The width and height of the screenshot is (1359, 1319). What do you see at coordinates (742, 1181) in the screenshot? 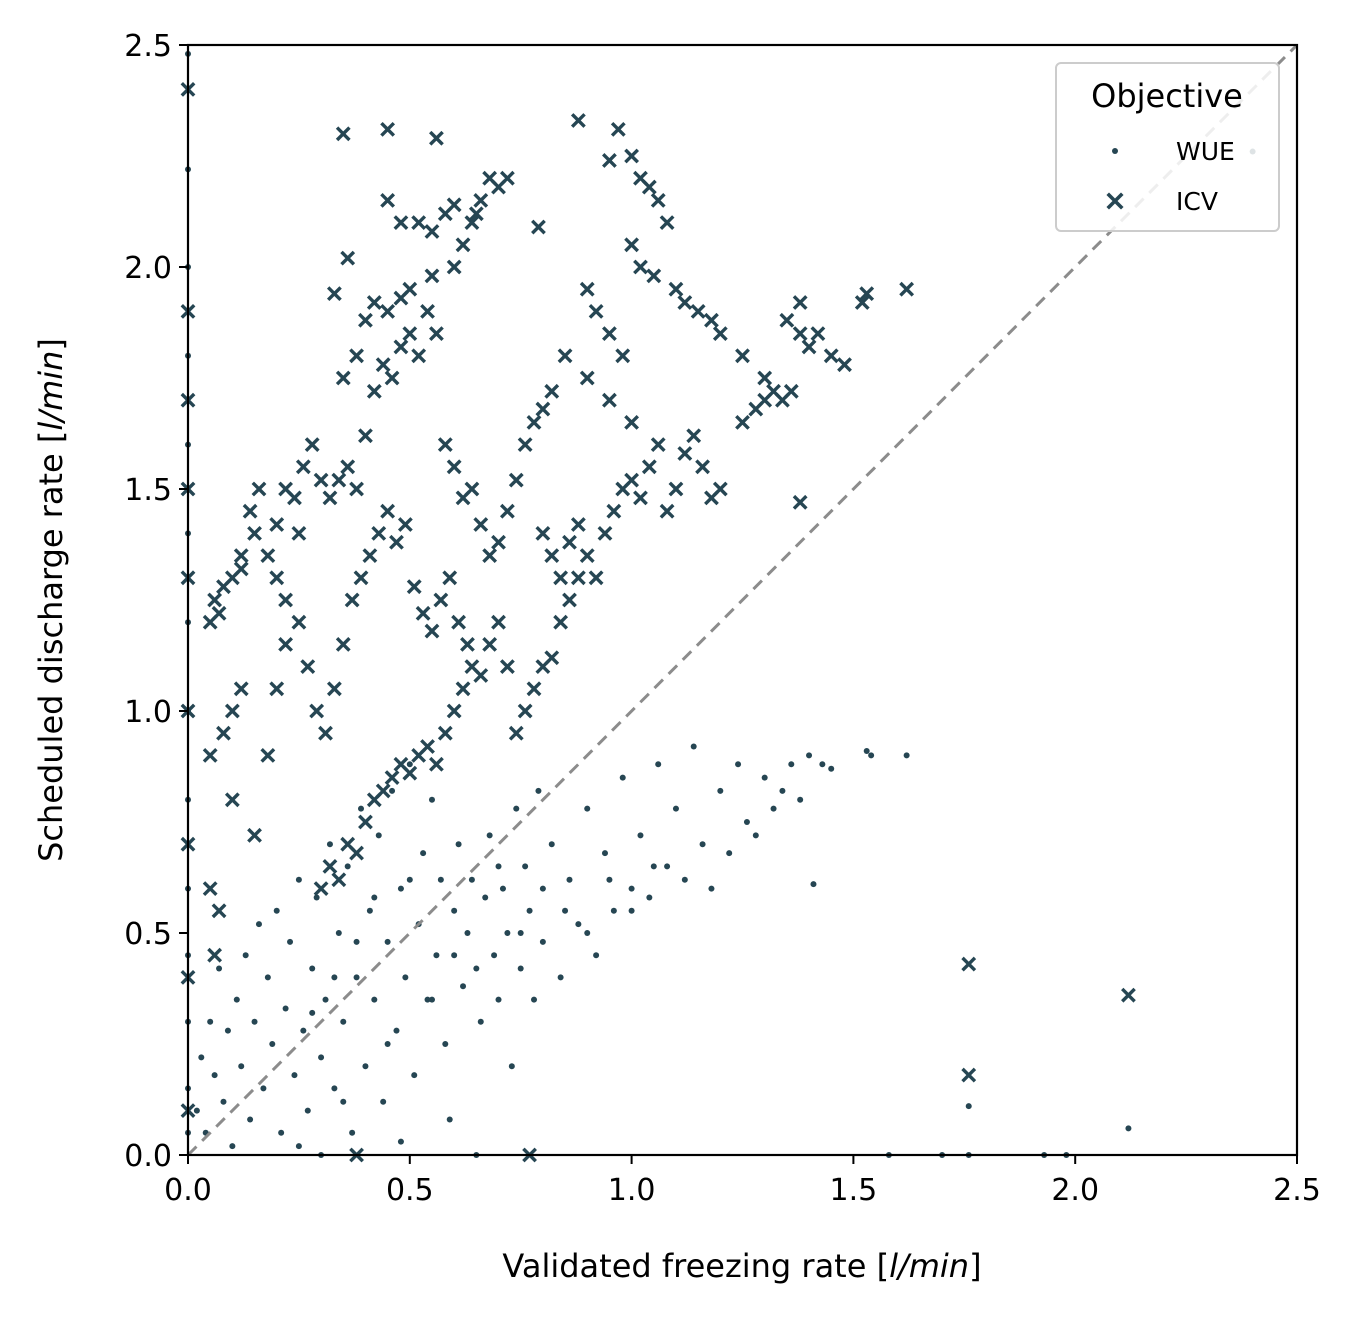
I see `x-axis-ticks: 0.0 0.5 1.0 1.5 2.0 2.5` at bounding box center [742, 1181].